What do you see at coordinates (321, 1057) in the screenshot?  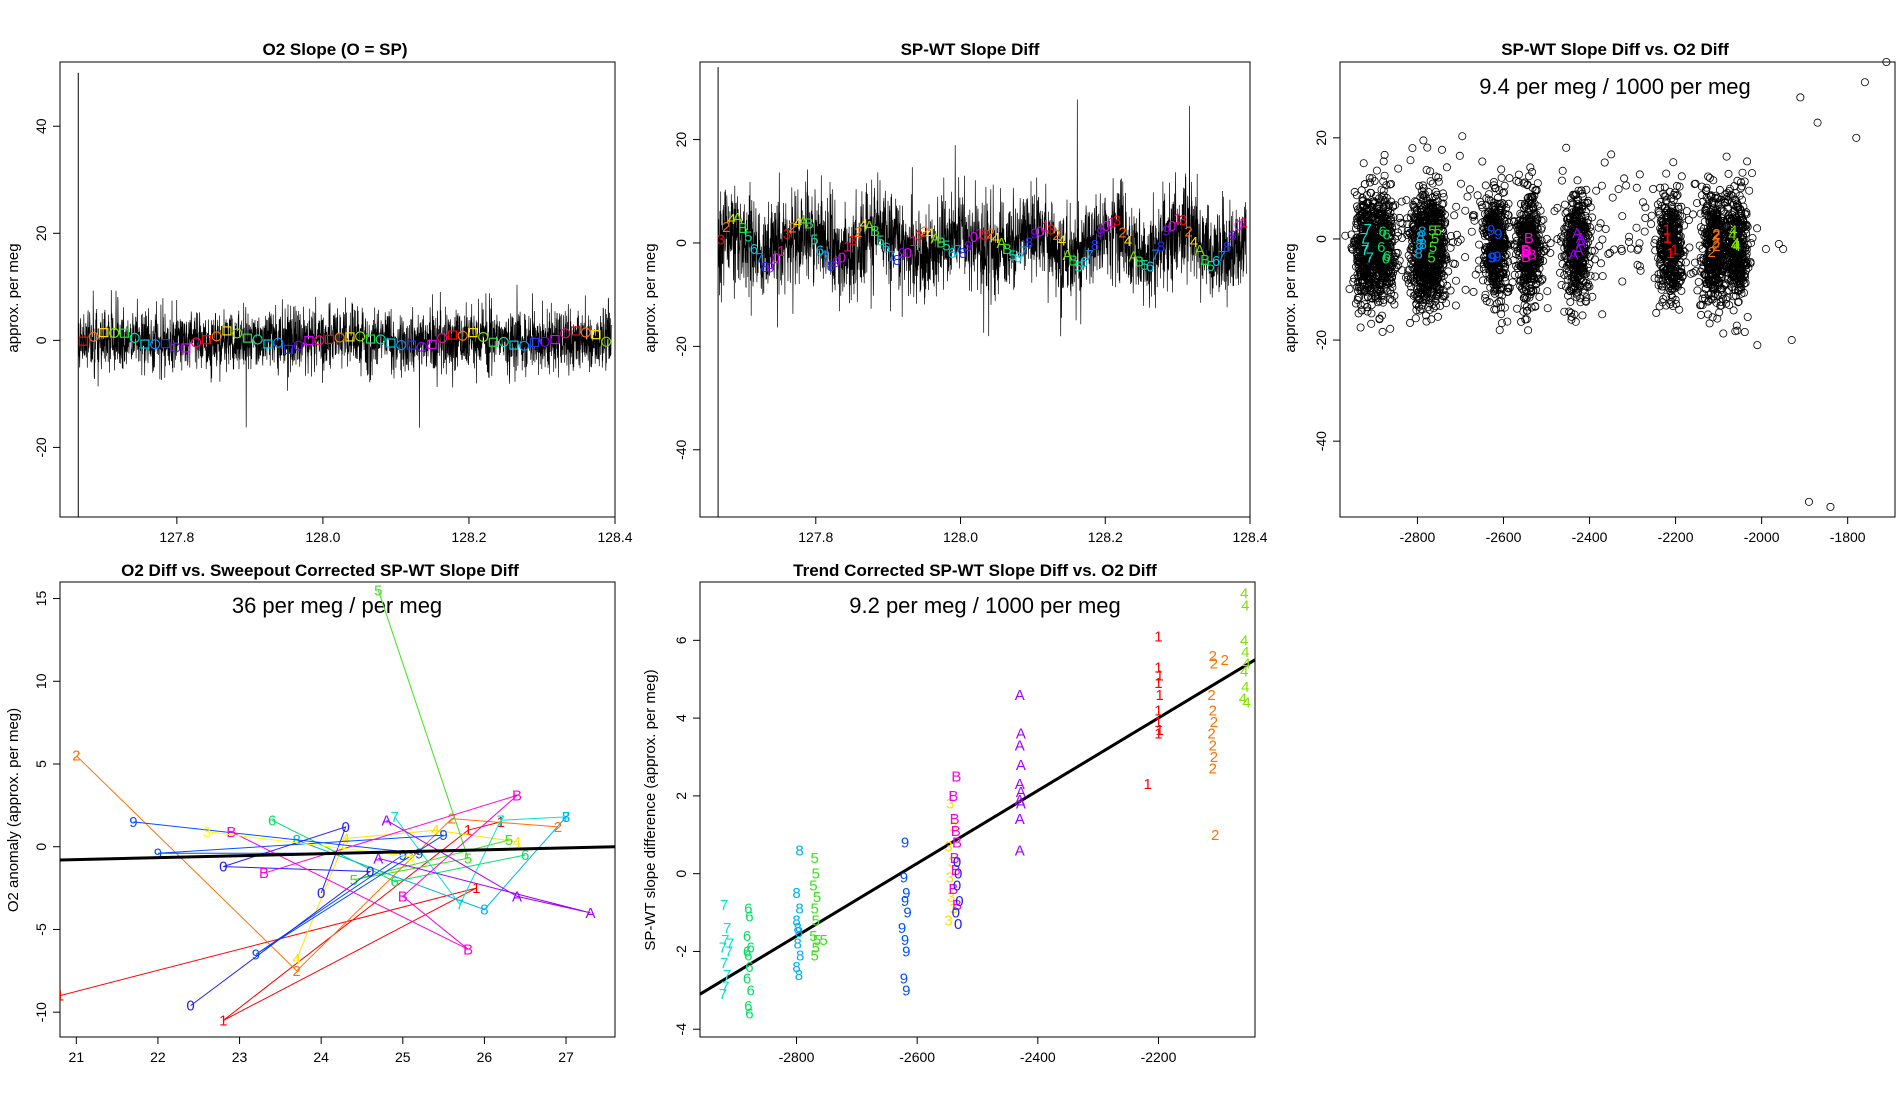 I see `x-tick-label: 24` at bounding box center [321, 1057].